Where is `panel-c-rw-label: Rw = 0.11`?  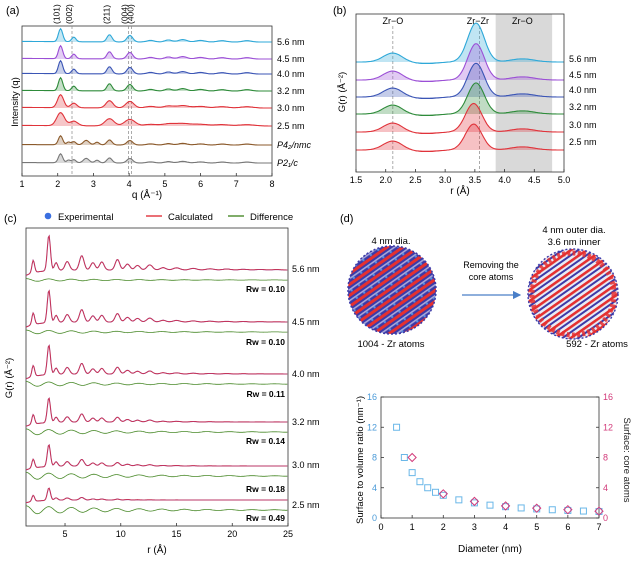 panel-c-rw-label: Rw = 0.11 is located at coordinates (265, 394).